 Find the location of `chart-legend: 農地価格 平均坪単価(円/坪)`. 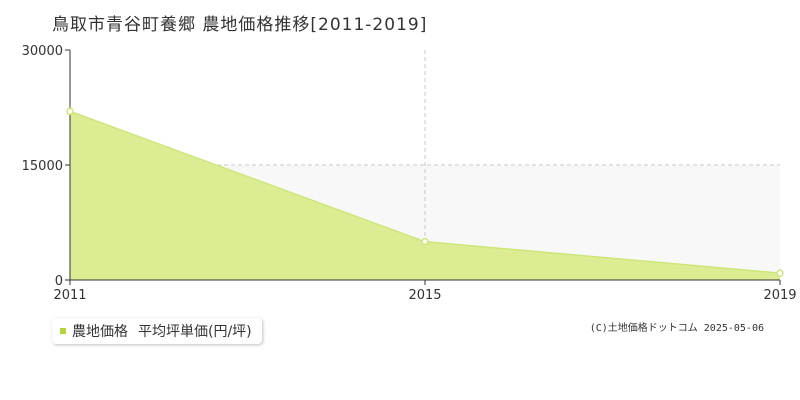

chart-legend: 農地価格 平均坪単価(円/坪) is located at coordinates (157, 331).